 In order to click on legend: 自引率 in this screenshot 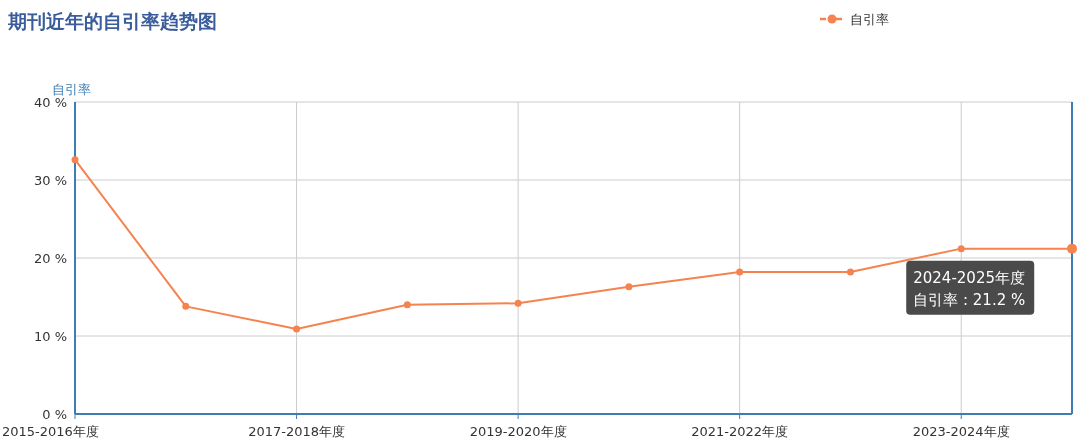, I will do `click(854, 19)`.